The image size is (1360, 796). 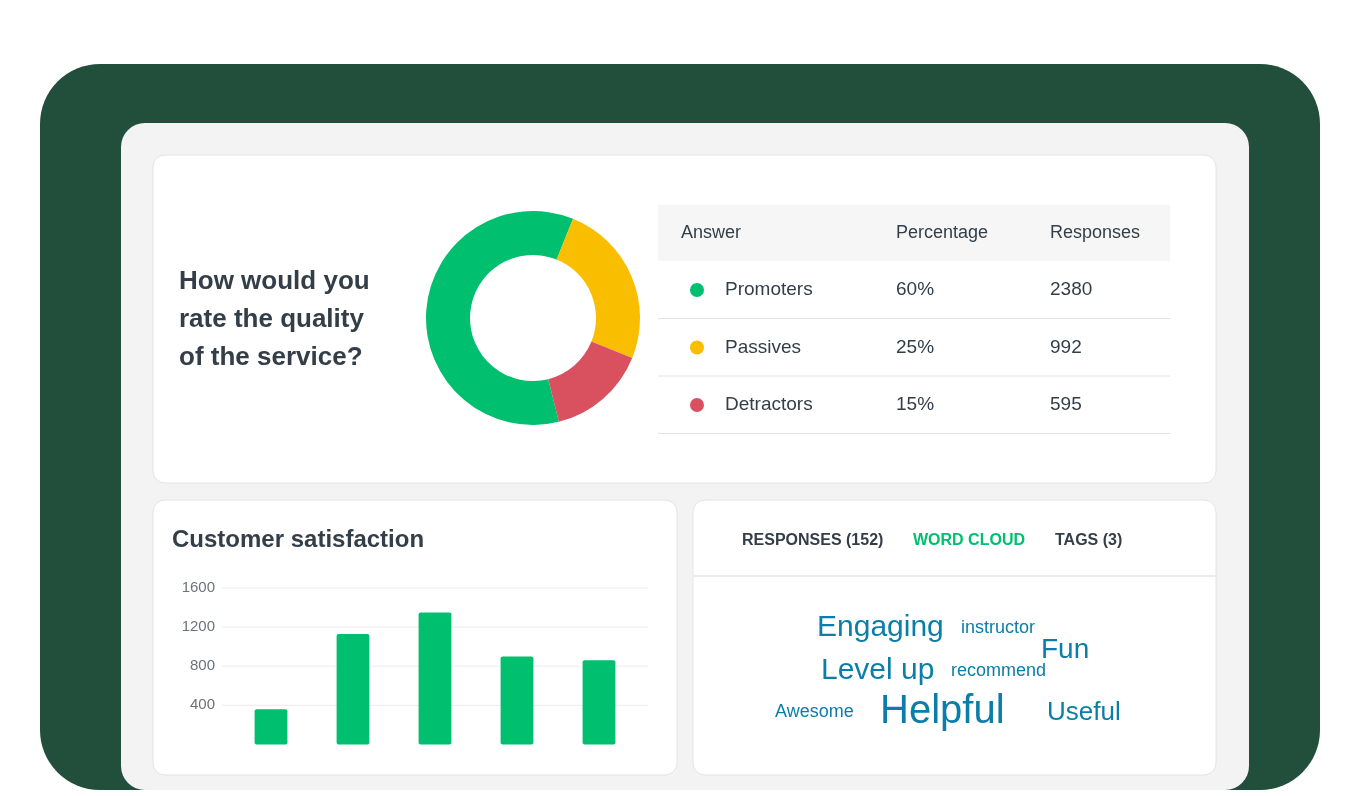 I want to click on legend-label: Passives, so click(x=763, y=346).